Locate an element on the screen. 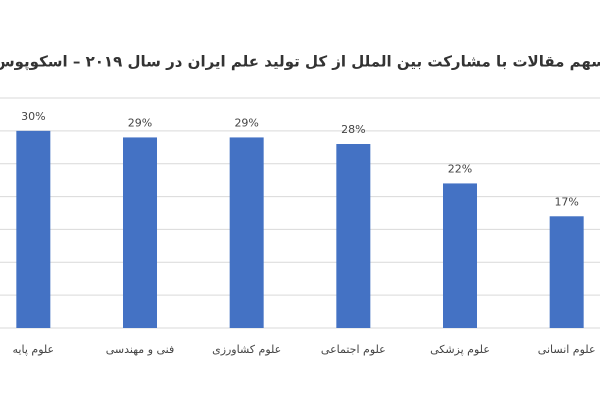 This screenshot has width=600, height=400. value-label: 30% is located at coordinates (33, 116).